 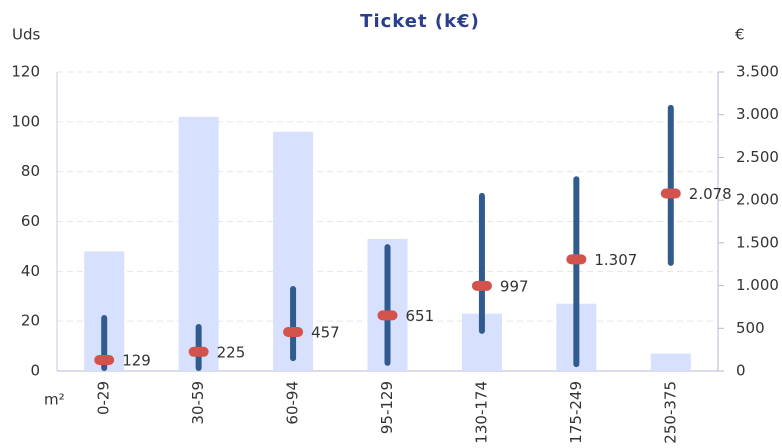 I want to click on y2-axis-label: €, so click(x=740, y=35).